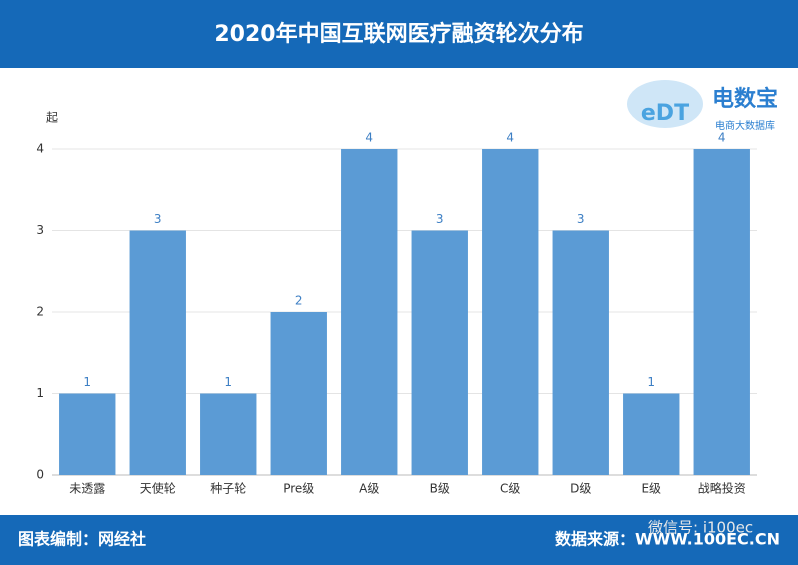  What do you see at coordinates (82, 539) in the screenshot?
I see `footer-left: 图表编制：网经社` at bounding box center [82, 539].